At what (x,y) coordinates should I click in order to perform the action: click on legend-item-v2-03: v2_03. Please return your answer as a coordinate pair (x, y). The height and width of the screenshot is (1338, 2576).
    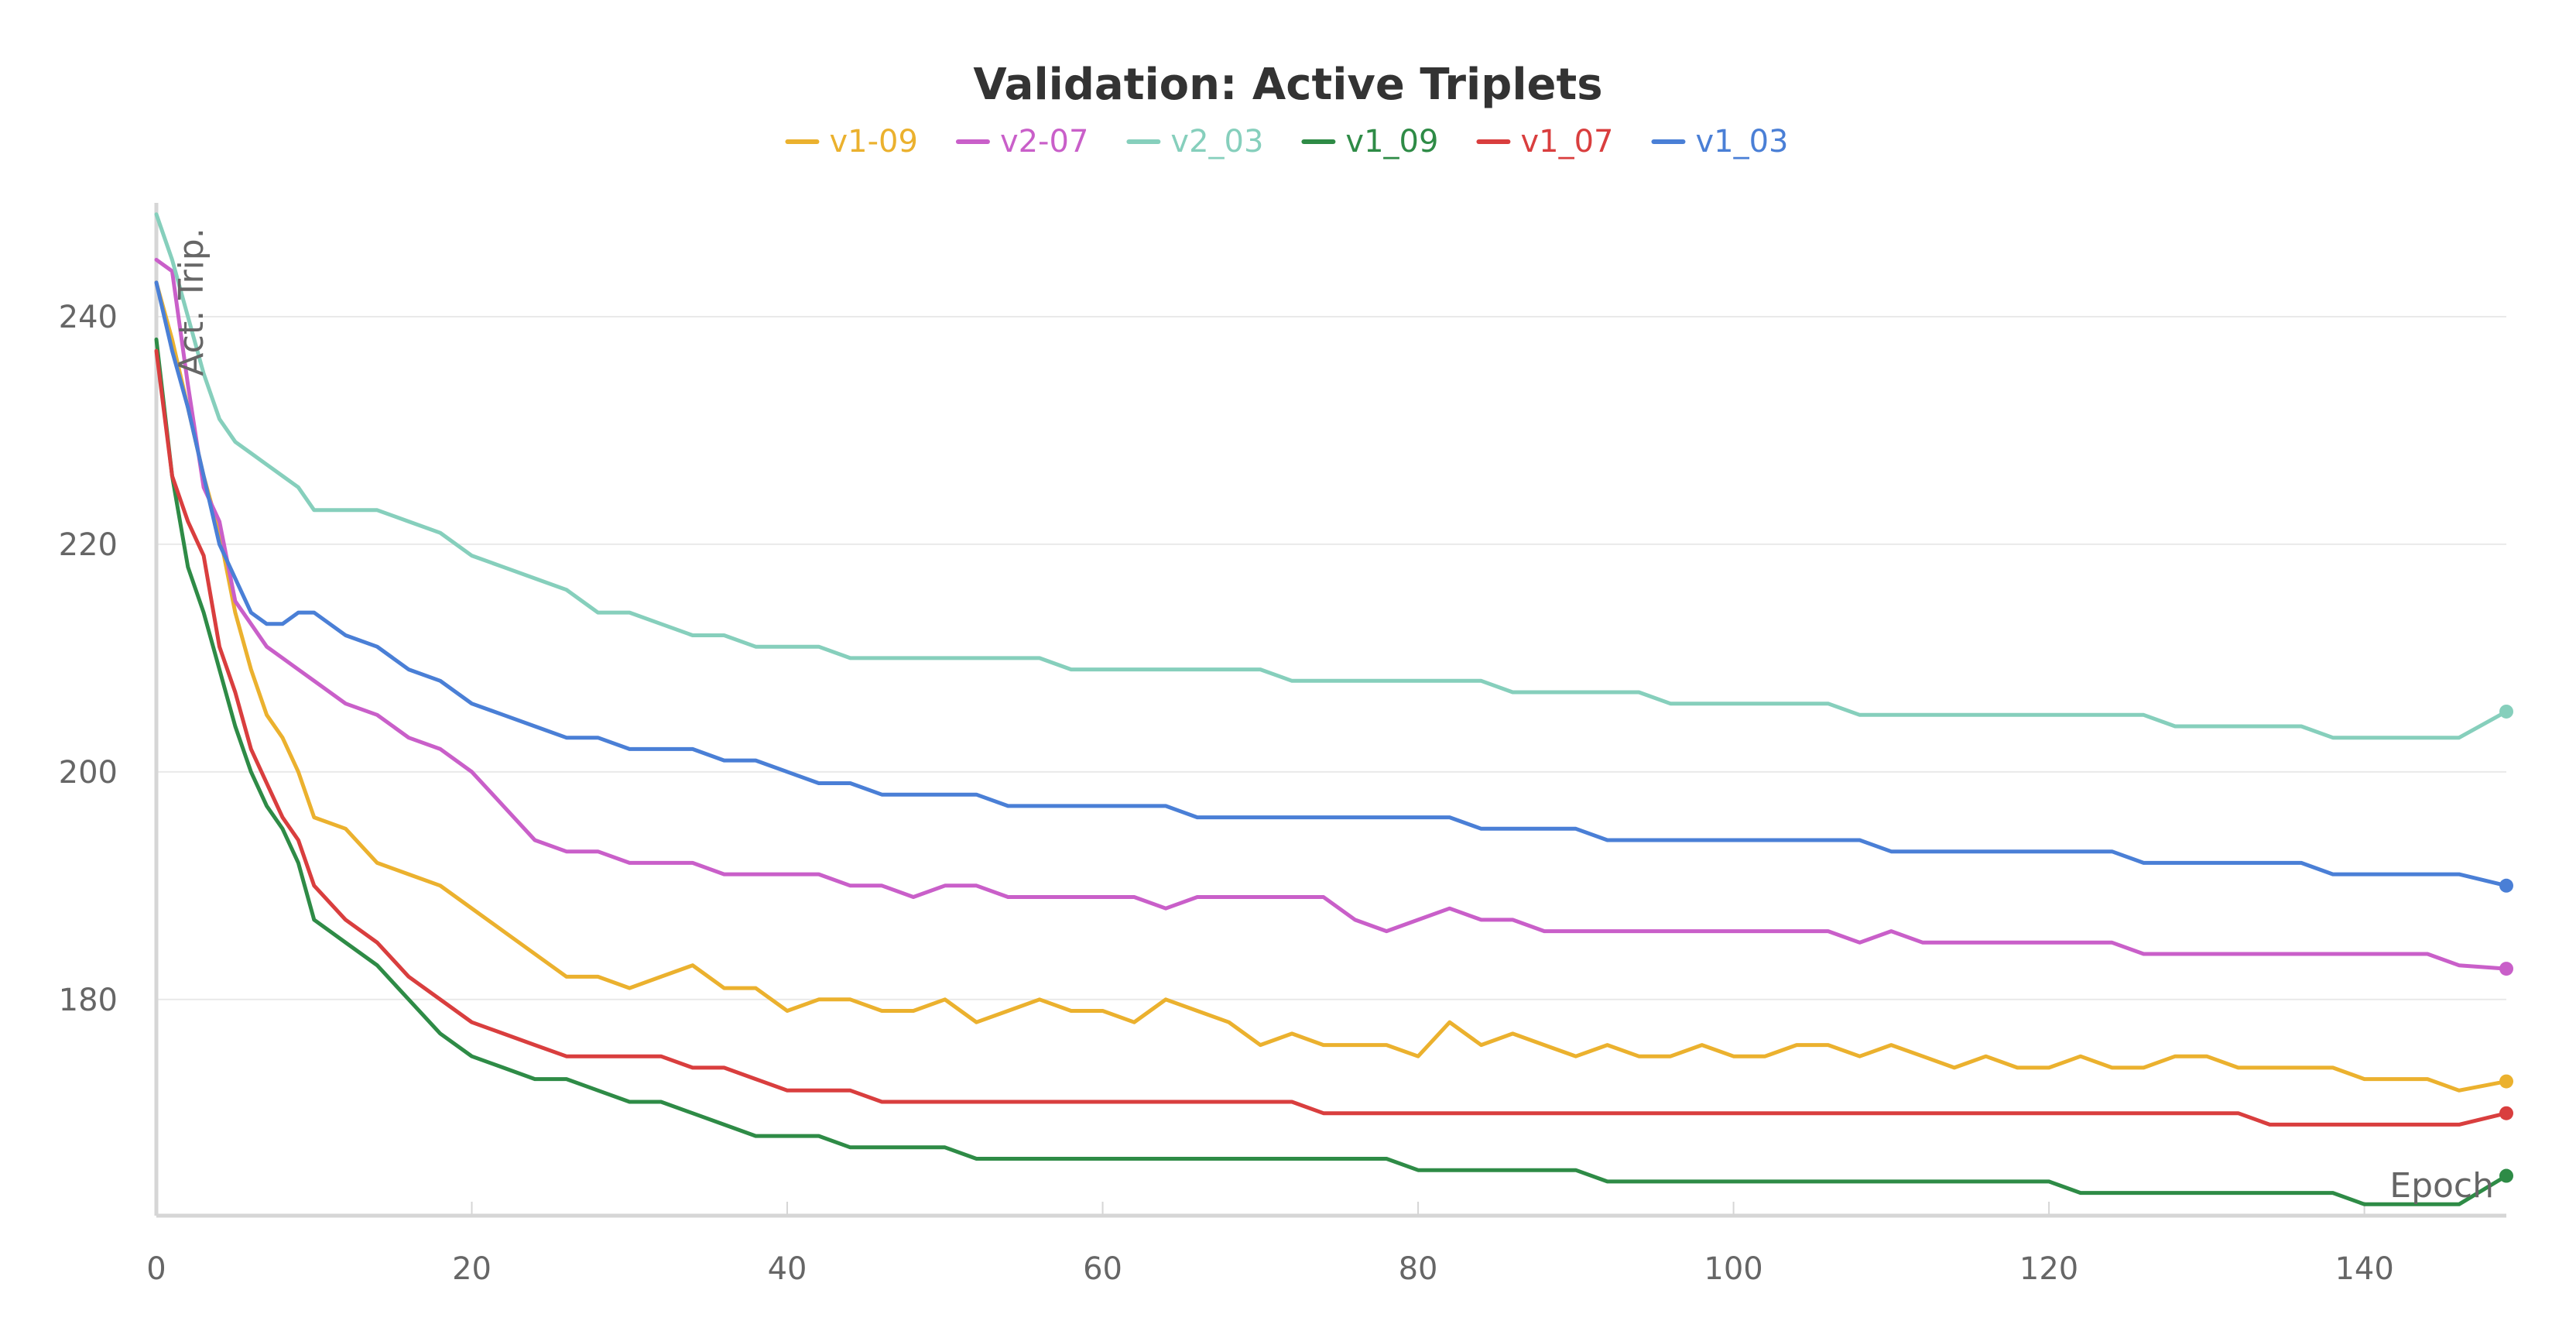
    Looking at the image, I should click on (1194, 142).